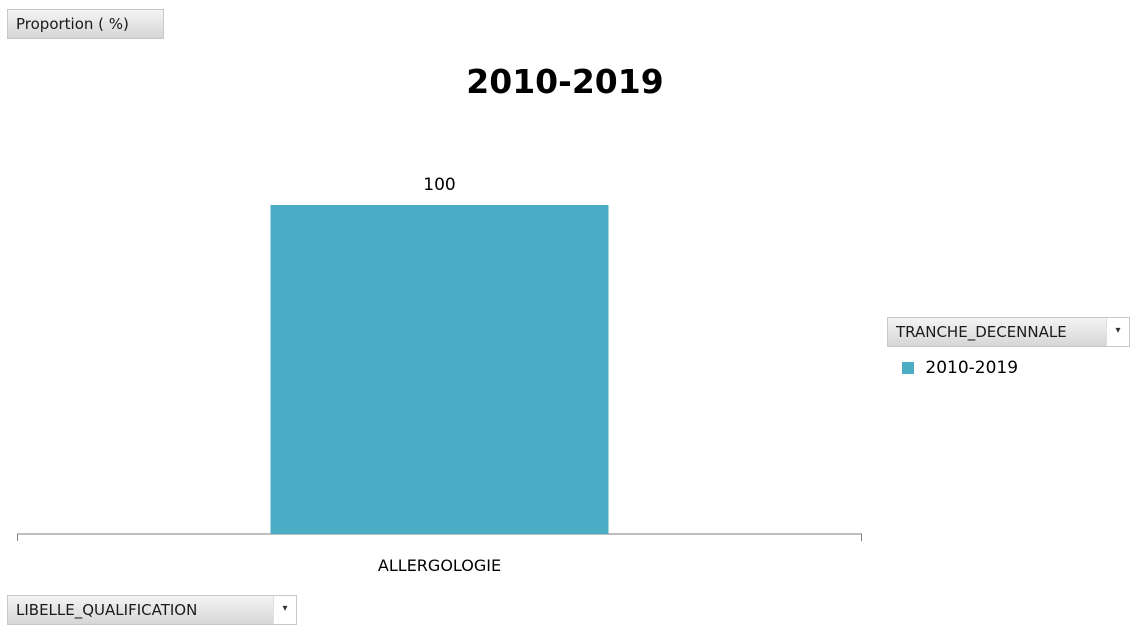 The height and width of the screenshot is (625, 1130). I want to click on chart-title: 2010-2019, so click(565, 81).